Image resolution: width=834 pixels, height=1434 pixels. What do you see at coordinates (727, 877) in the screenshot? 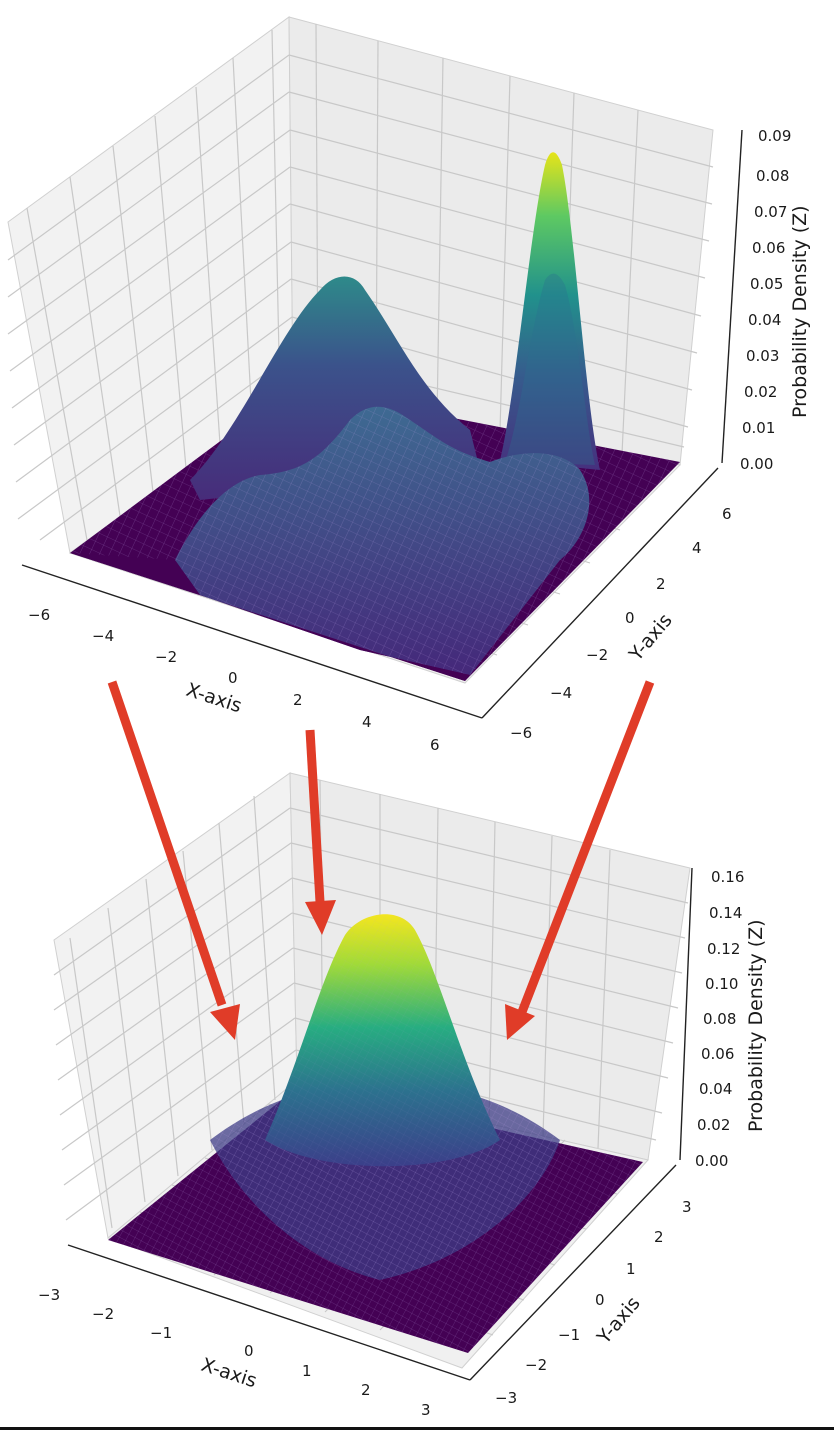
I see `bottom-z-tick: 0.16` at bounding box center [727, 877].